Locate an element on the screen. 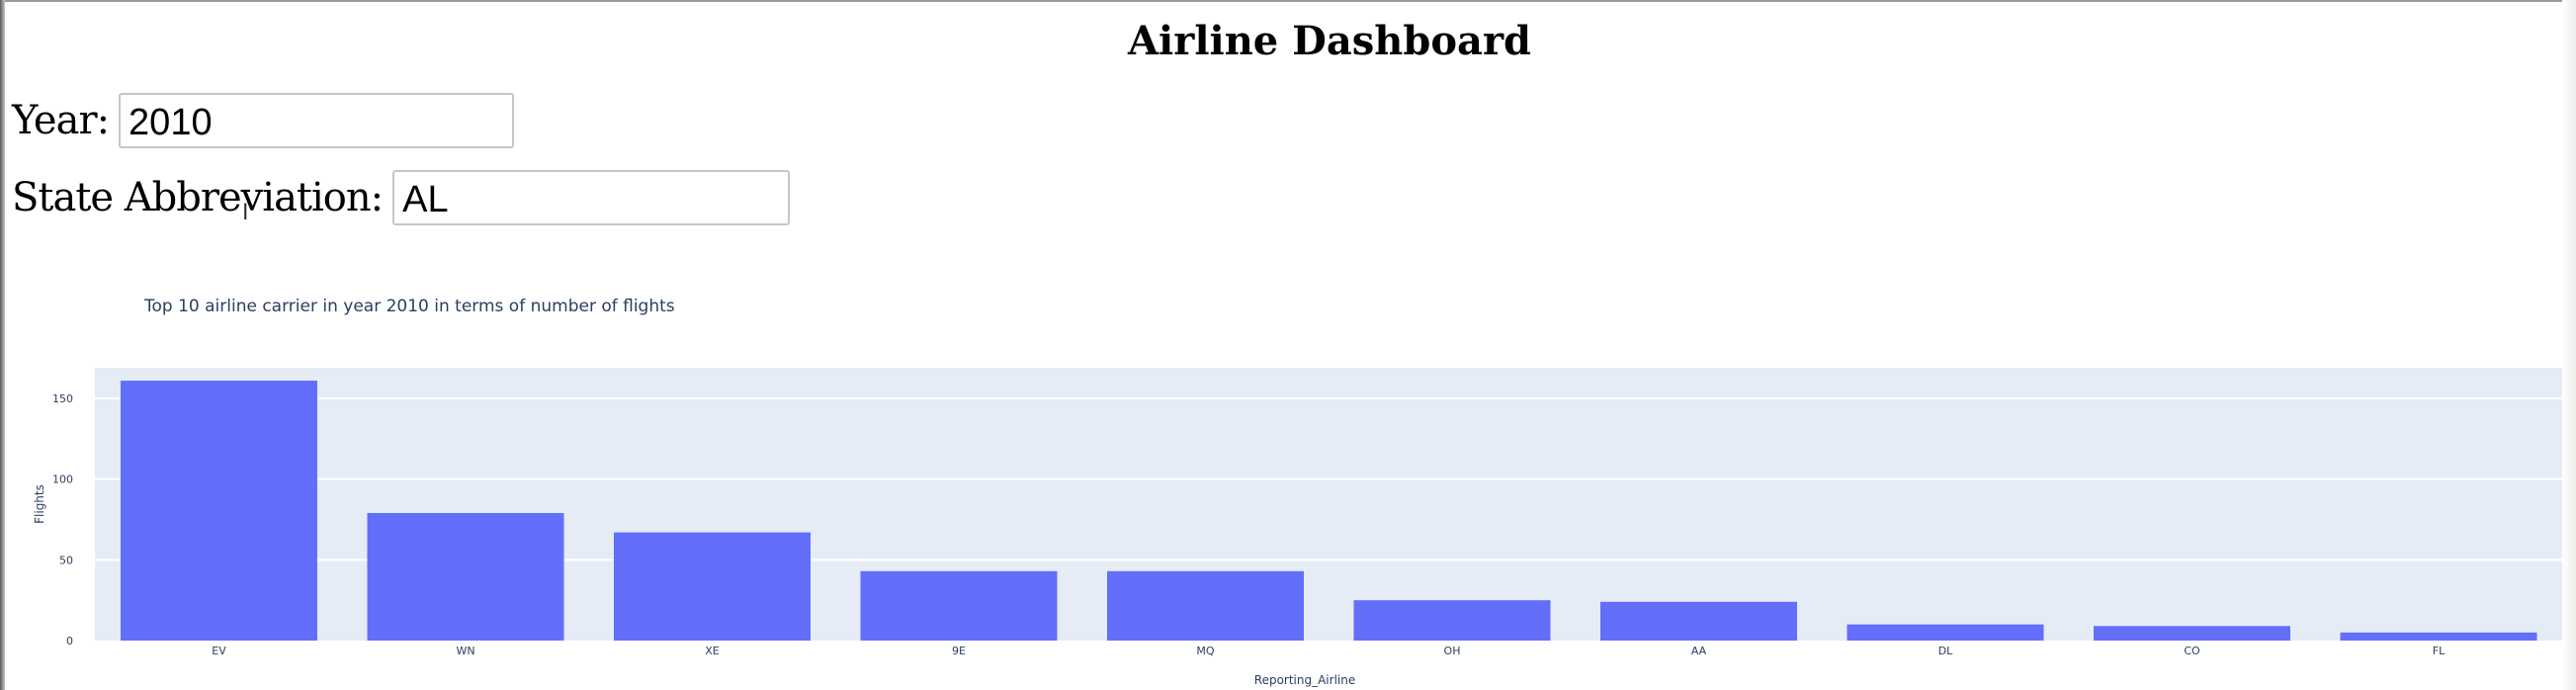  x-axis-ticks: EV WN XE 9E MQ OH AA DL CO FL is located at coordinates (1329, 651).